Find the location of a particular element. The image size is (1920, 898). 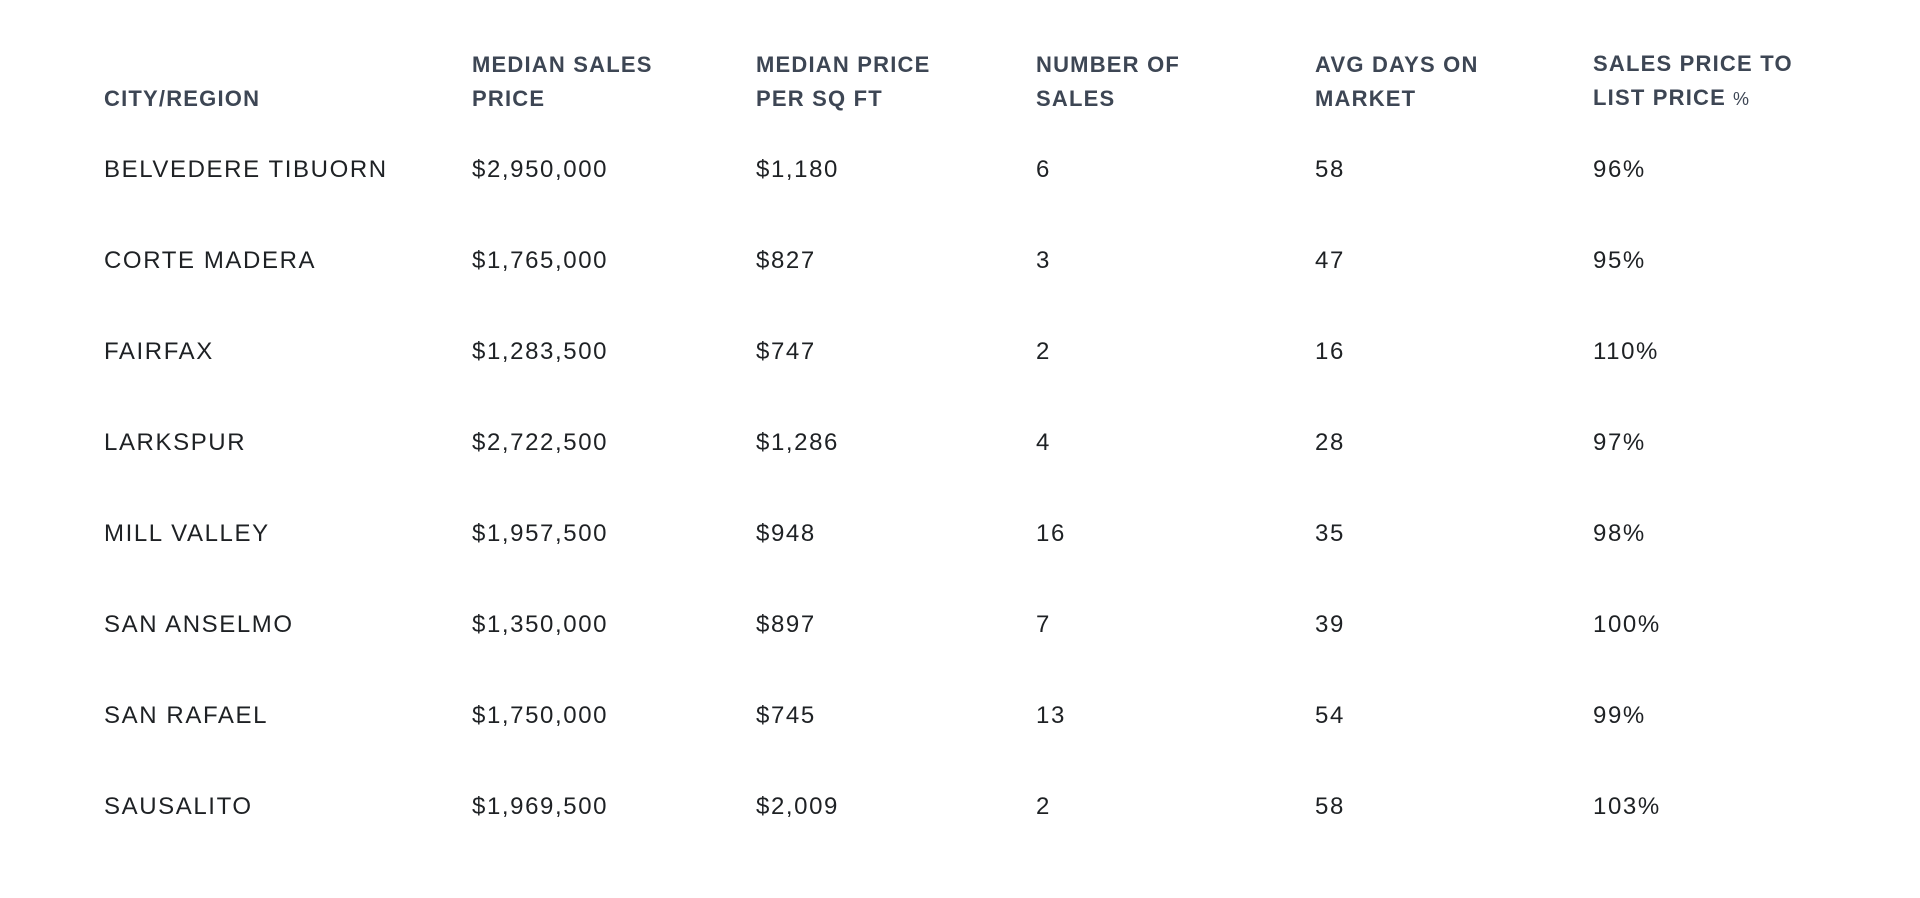

cell-sales-price-to-list-price: 100% is located at coordinates (1627, 624).